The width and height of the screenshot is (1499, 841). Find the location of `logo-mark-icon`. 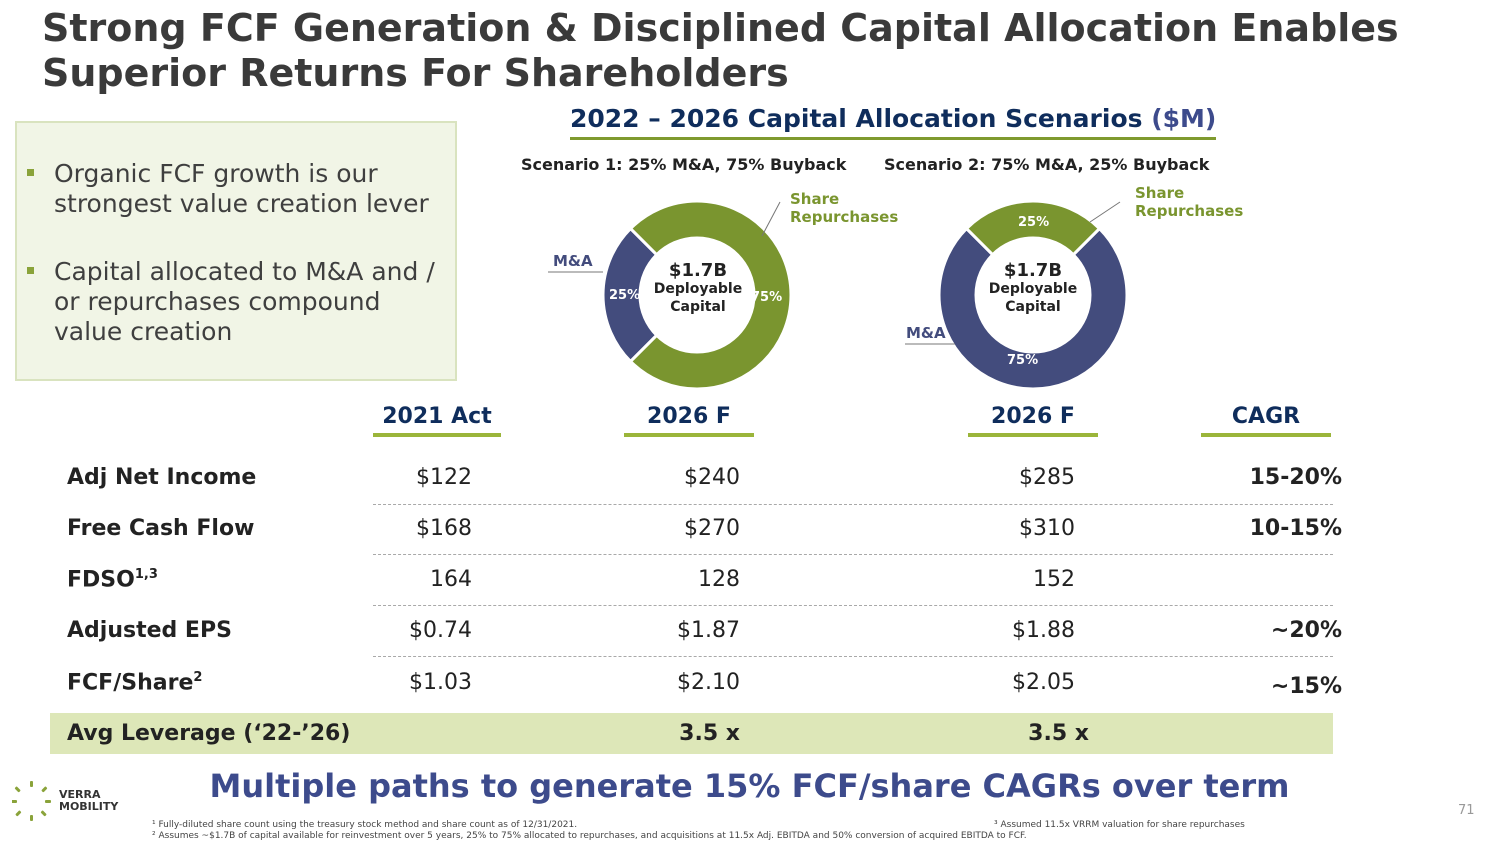

logo-mark-icon is located at coordinates (31, 801).